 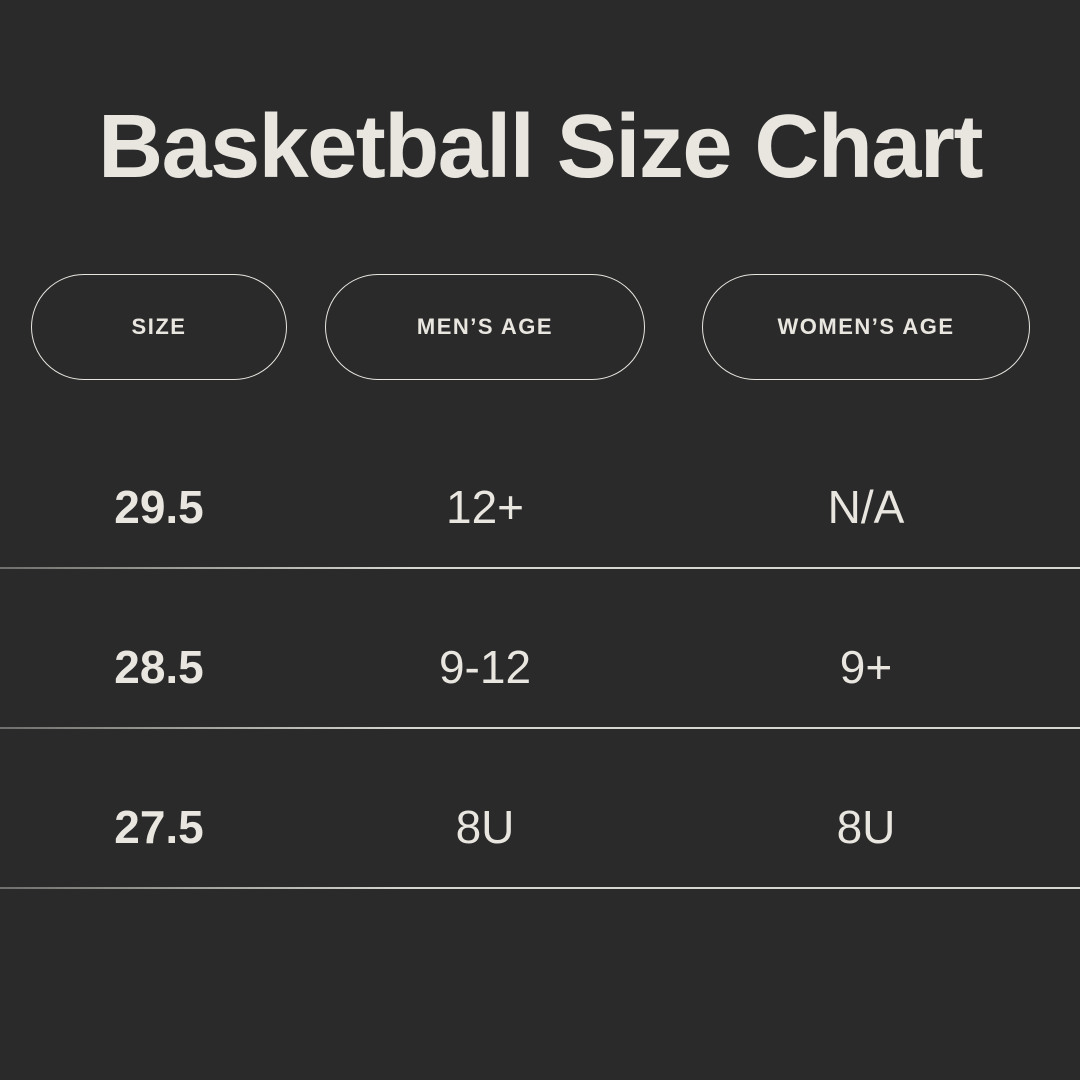 What do you see at coordinates (866, 506) in the screenshot?
I see `cell-womens-age: N/A` at bounding box center [866, 506].